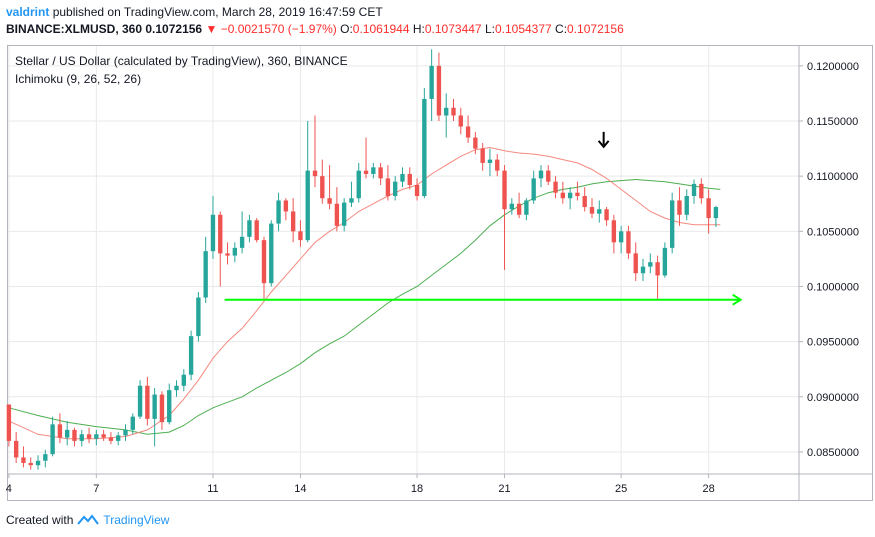 The image size is (875, 537). What do you see at coordinates (136, 520) in the screenshot?
I see `tradingview-brand: TradingView` at bounding box center [136, 520].